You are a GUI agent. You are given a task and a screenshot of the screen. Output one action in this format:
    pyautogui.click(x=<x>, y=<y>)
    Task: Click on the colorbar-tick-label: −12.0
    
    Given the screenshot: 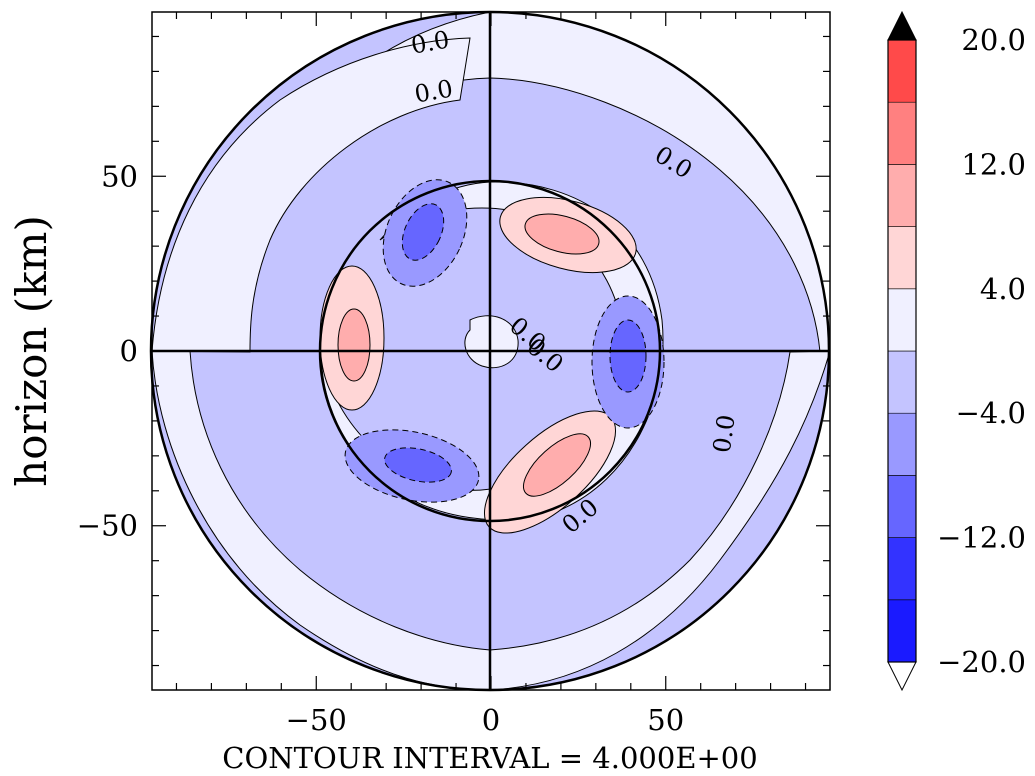 What is the action you would take?
    pyautogui.click(x=981, y=538)
    